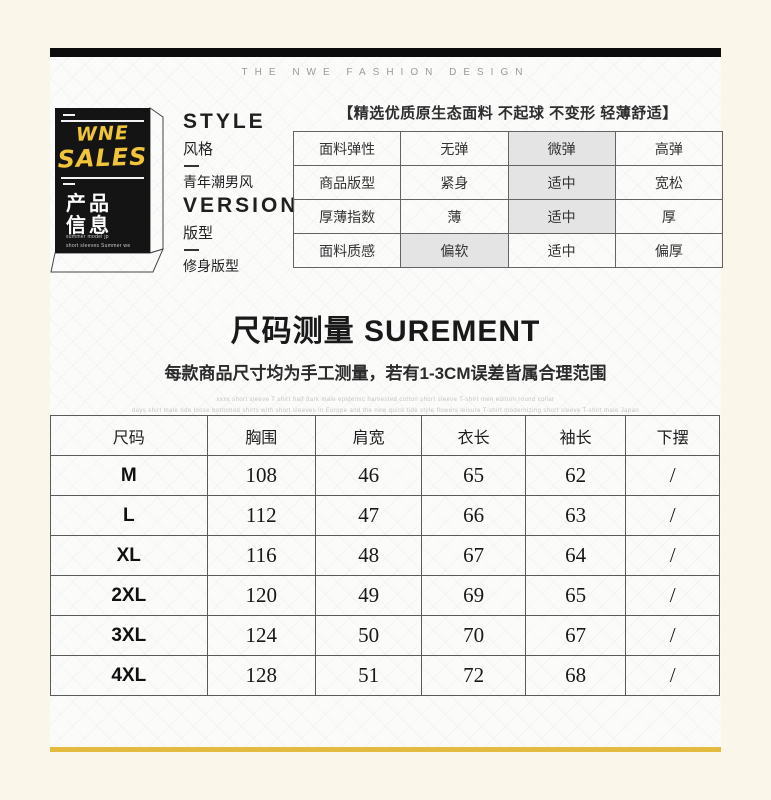 This screenshot has width=771, height=800. I want to click on size-value-cell: 47, so click(368, 515).